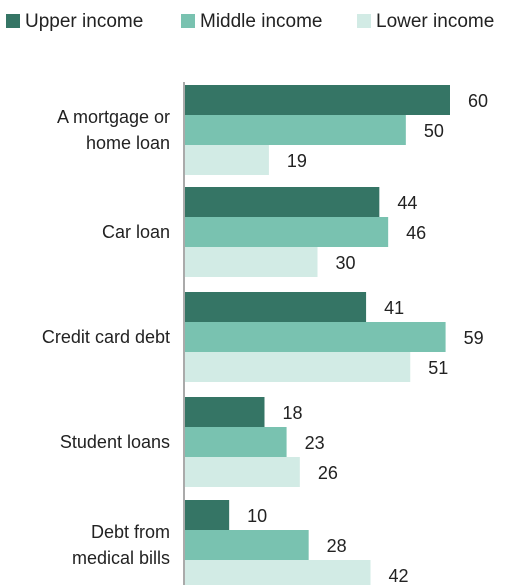  Describe the element at coordinates (13, 21) in the screenshot. I see `legend-swatch-upper-income` at that location.